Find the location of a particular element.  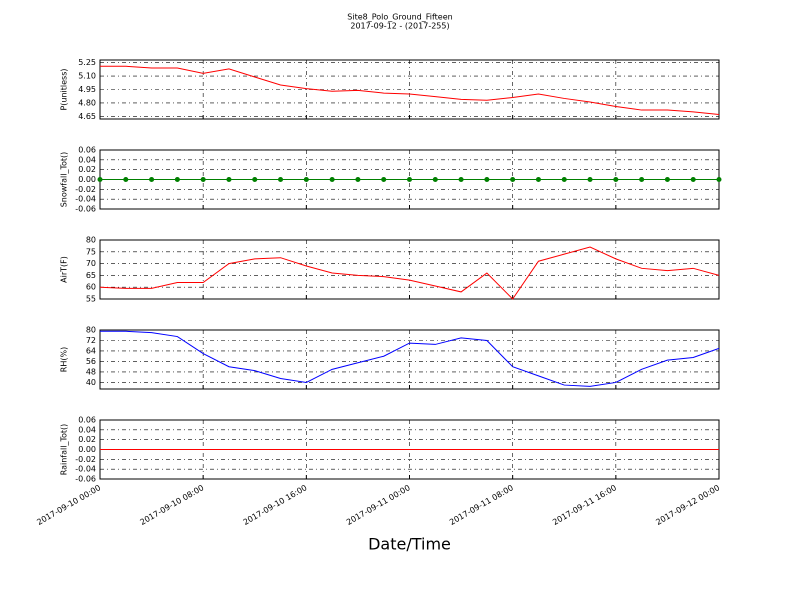

y-axis-label: Snowfall_Tot() is located at coordinates (64, 180).